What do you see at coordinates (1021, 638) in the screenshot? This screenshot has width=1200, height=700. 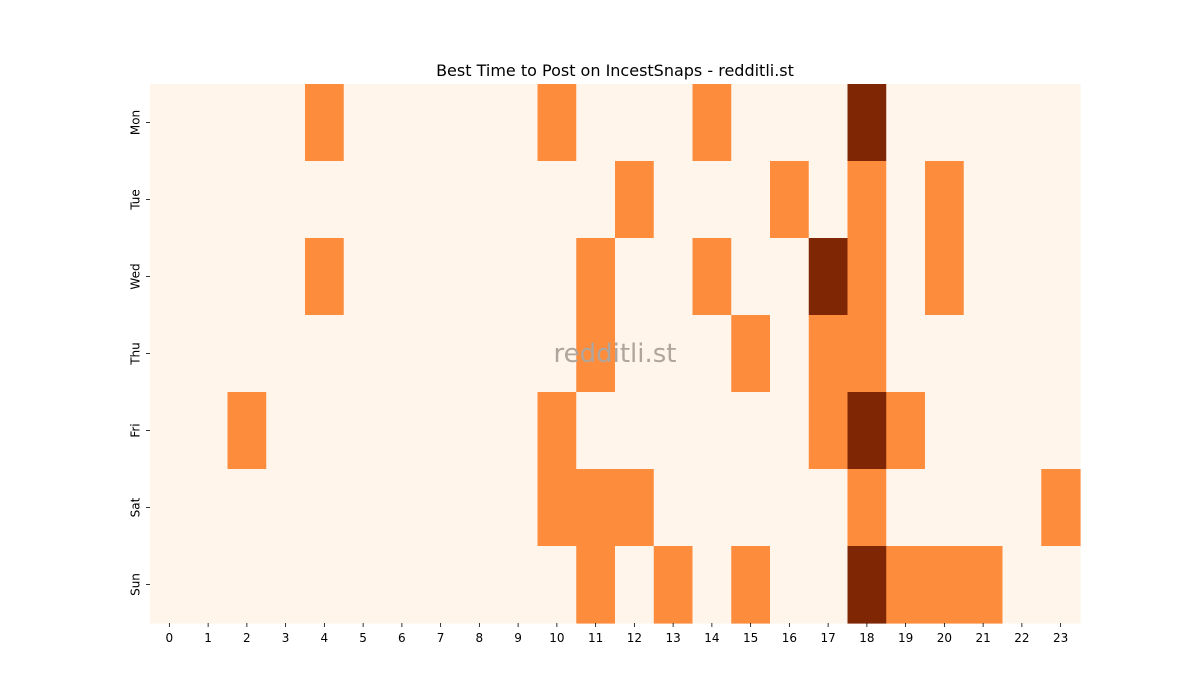 I see `x-tick-label: 22` at bounding box center [1021, 638].